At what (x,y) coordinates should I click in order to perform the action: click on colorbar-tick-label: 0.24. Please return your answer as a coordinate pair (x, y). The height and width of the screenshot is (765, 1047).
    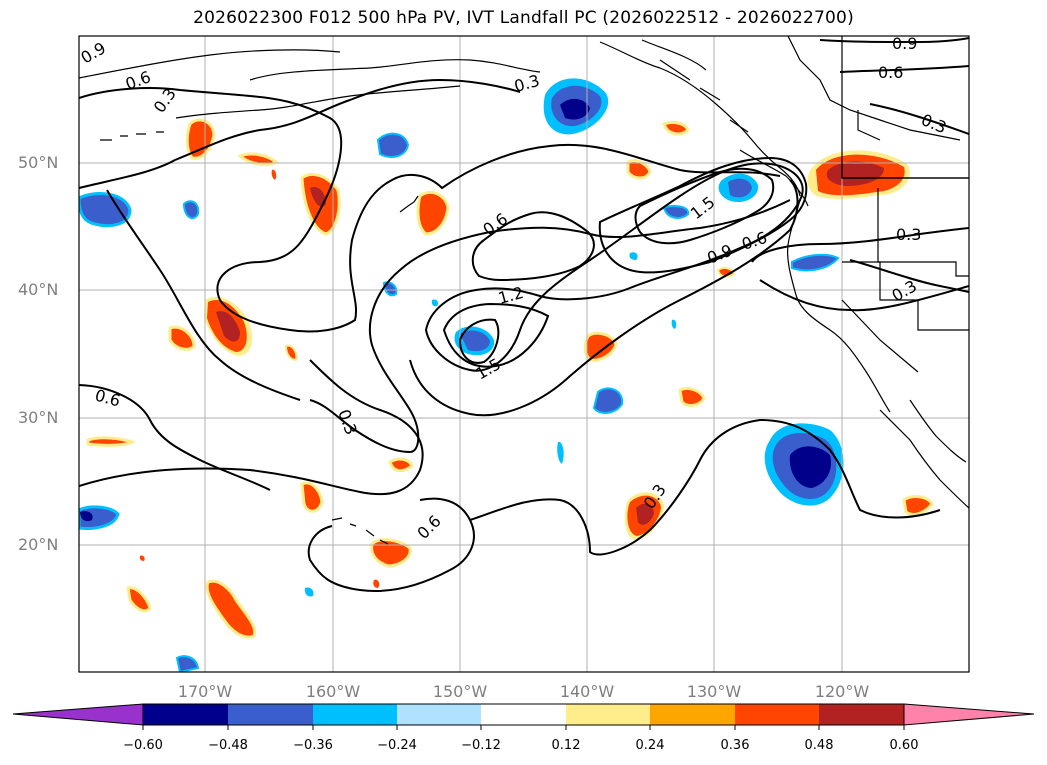
    Looking at the image, I should click on (650, 745).